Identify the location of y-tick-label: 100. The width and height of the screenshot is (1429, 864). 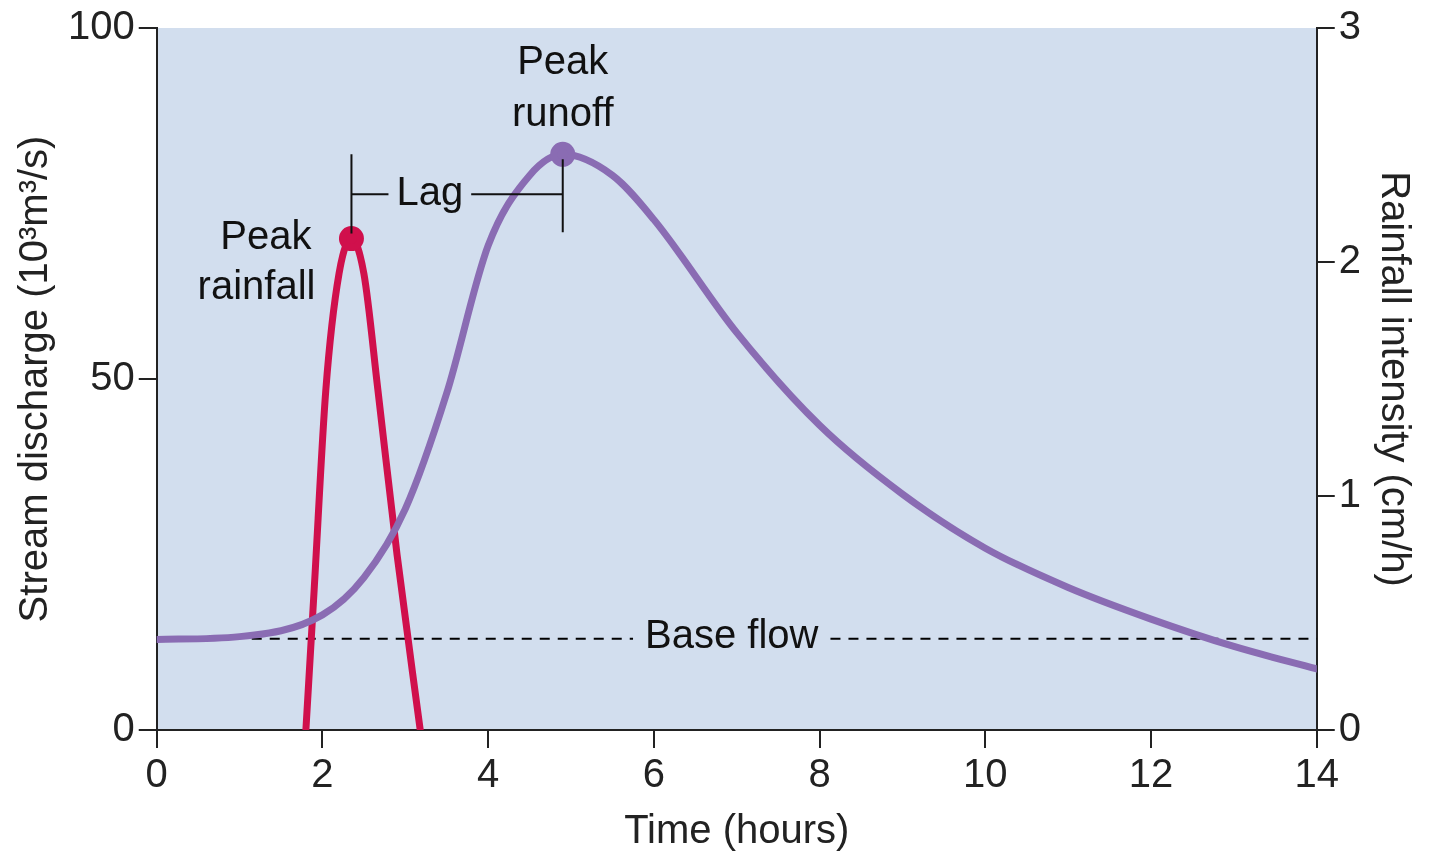
(101, 25).